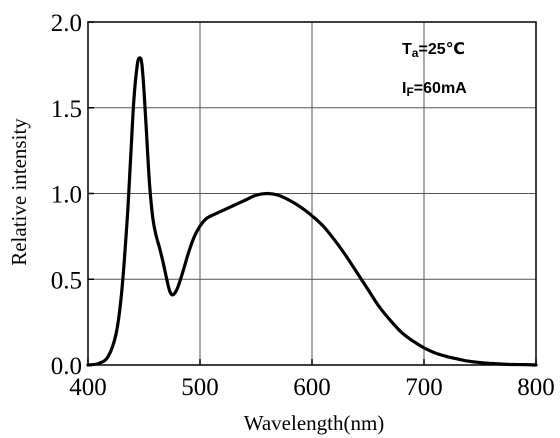 This screenshot has height=438, width=560. Describe the element at coordinates (200, 387) in the screenshot. I see `x-tick-label: 500` at that location.